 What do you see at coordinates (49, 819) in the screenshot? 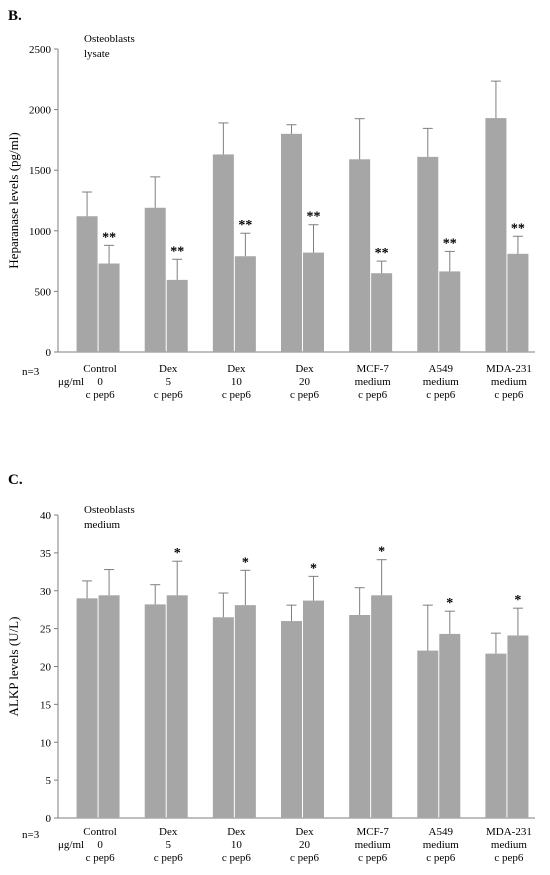
I see `y-tick-label: 0` at bounding box center [49, 819].